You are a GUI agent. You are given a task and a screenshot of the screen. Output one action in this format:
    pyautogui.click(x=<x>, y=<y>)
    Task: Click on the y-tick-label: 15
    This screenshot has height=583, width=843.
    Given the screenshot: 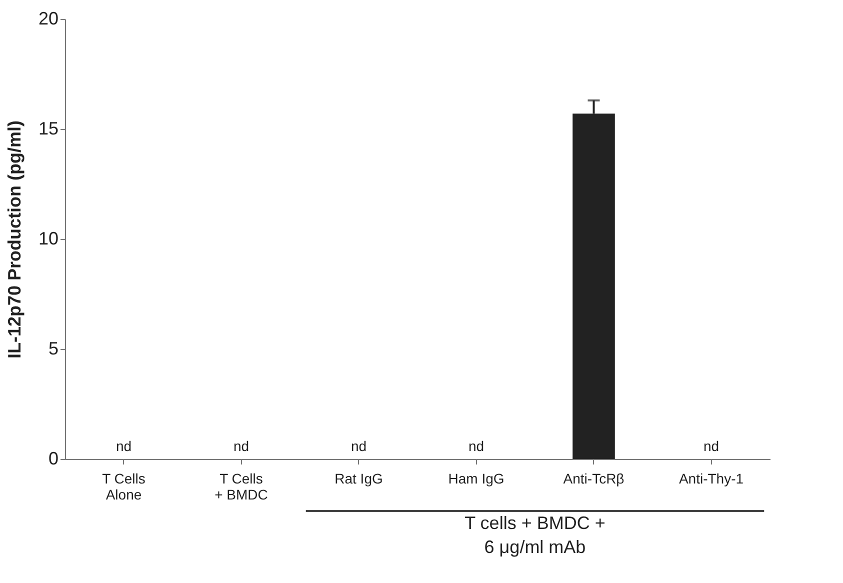 What is the action you would take?
    pyautogui.click(x=48, y=128)
    